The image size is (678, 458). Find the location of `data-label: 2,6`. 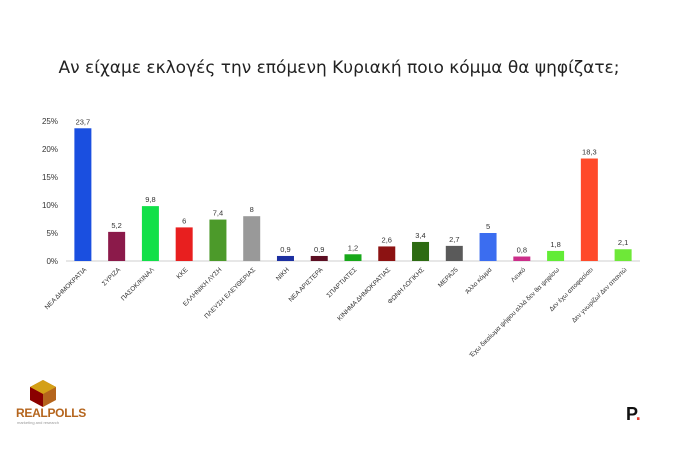

data-label: 2,6 is located at coordinates (387, 239).